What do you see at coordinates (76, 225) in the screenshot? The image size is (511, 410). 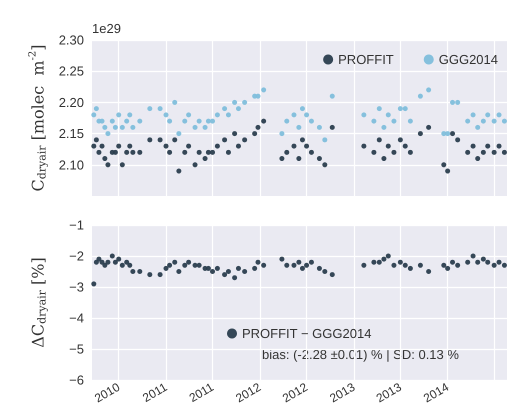 I see `y-tick-label: −1` at bounding box center [76, 225].